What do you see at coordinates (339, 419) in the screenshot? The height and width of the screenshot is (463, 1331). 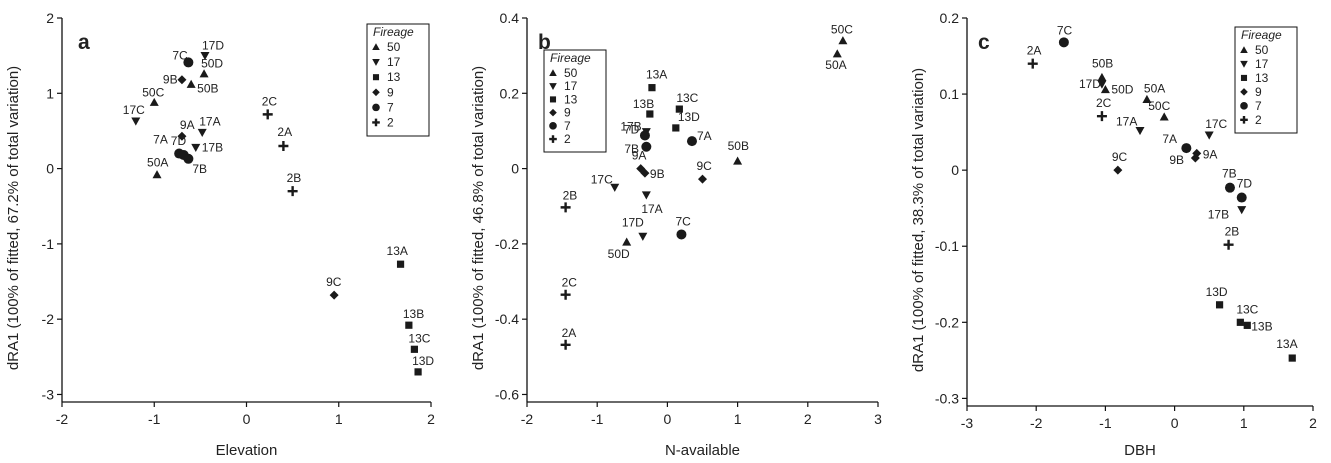 I see `x-tick-label: 1` at bounding box center [339, 419].